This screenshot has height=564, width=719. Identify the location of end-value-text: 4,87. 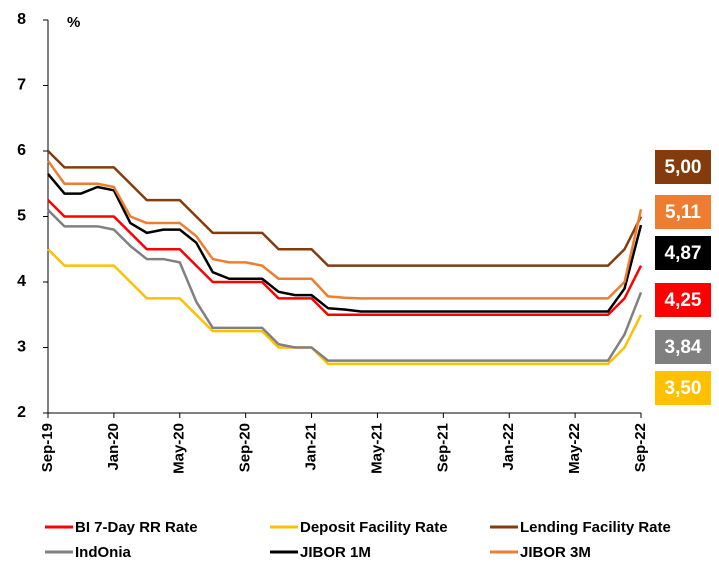
(683, 253).